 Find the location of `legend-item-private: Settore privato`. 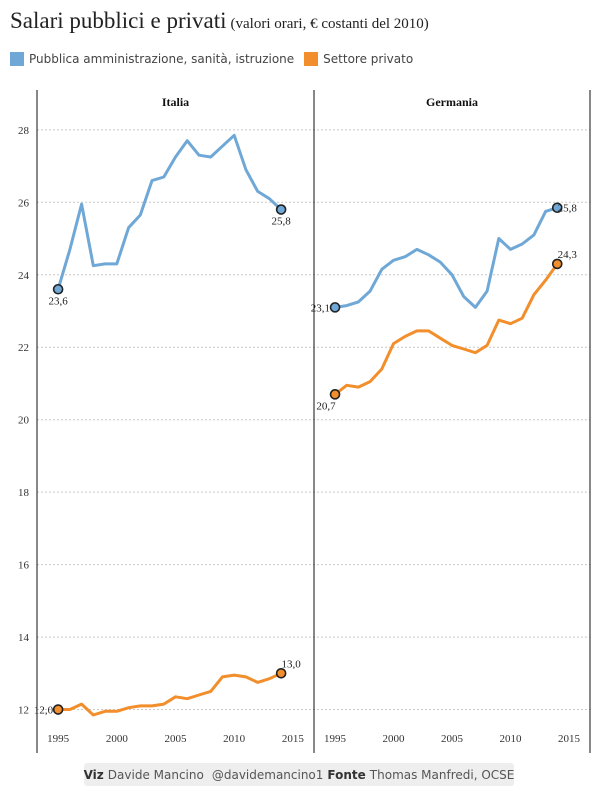

legend-item-private: Settore privato is located at coordinates (358, 59).